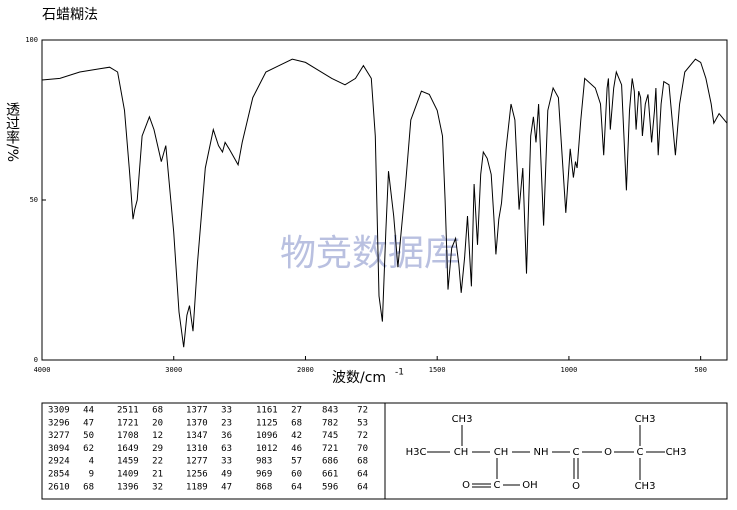 This screenshot has width=737, height=510. Describe the element at coordinates (305, 370) in the screenshot. I see `x-tick-label: 2000` at that location.